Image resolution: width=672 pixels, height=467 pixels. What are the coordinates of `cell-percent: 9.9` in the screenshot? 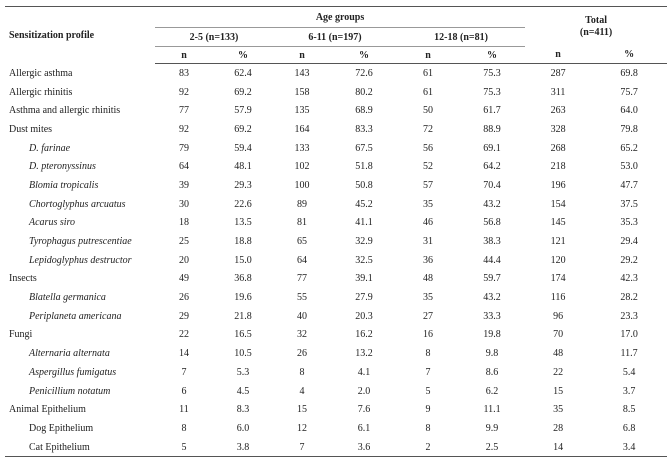 It's located at (492, 428).